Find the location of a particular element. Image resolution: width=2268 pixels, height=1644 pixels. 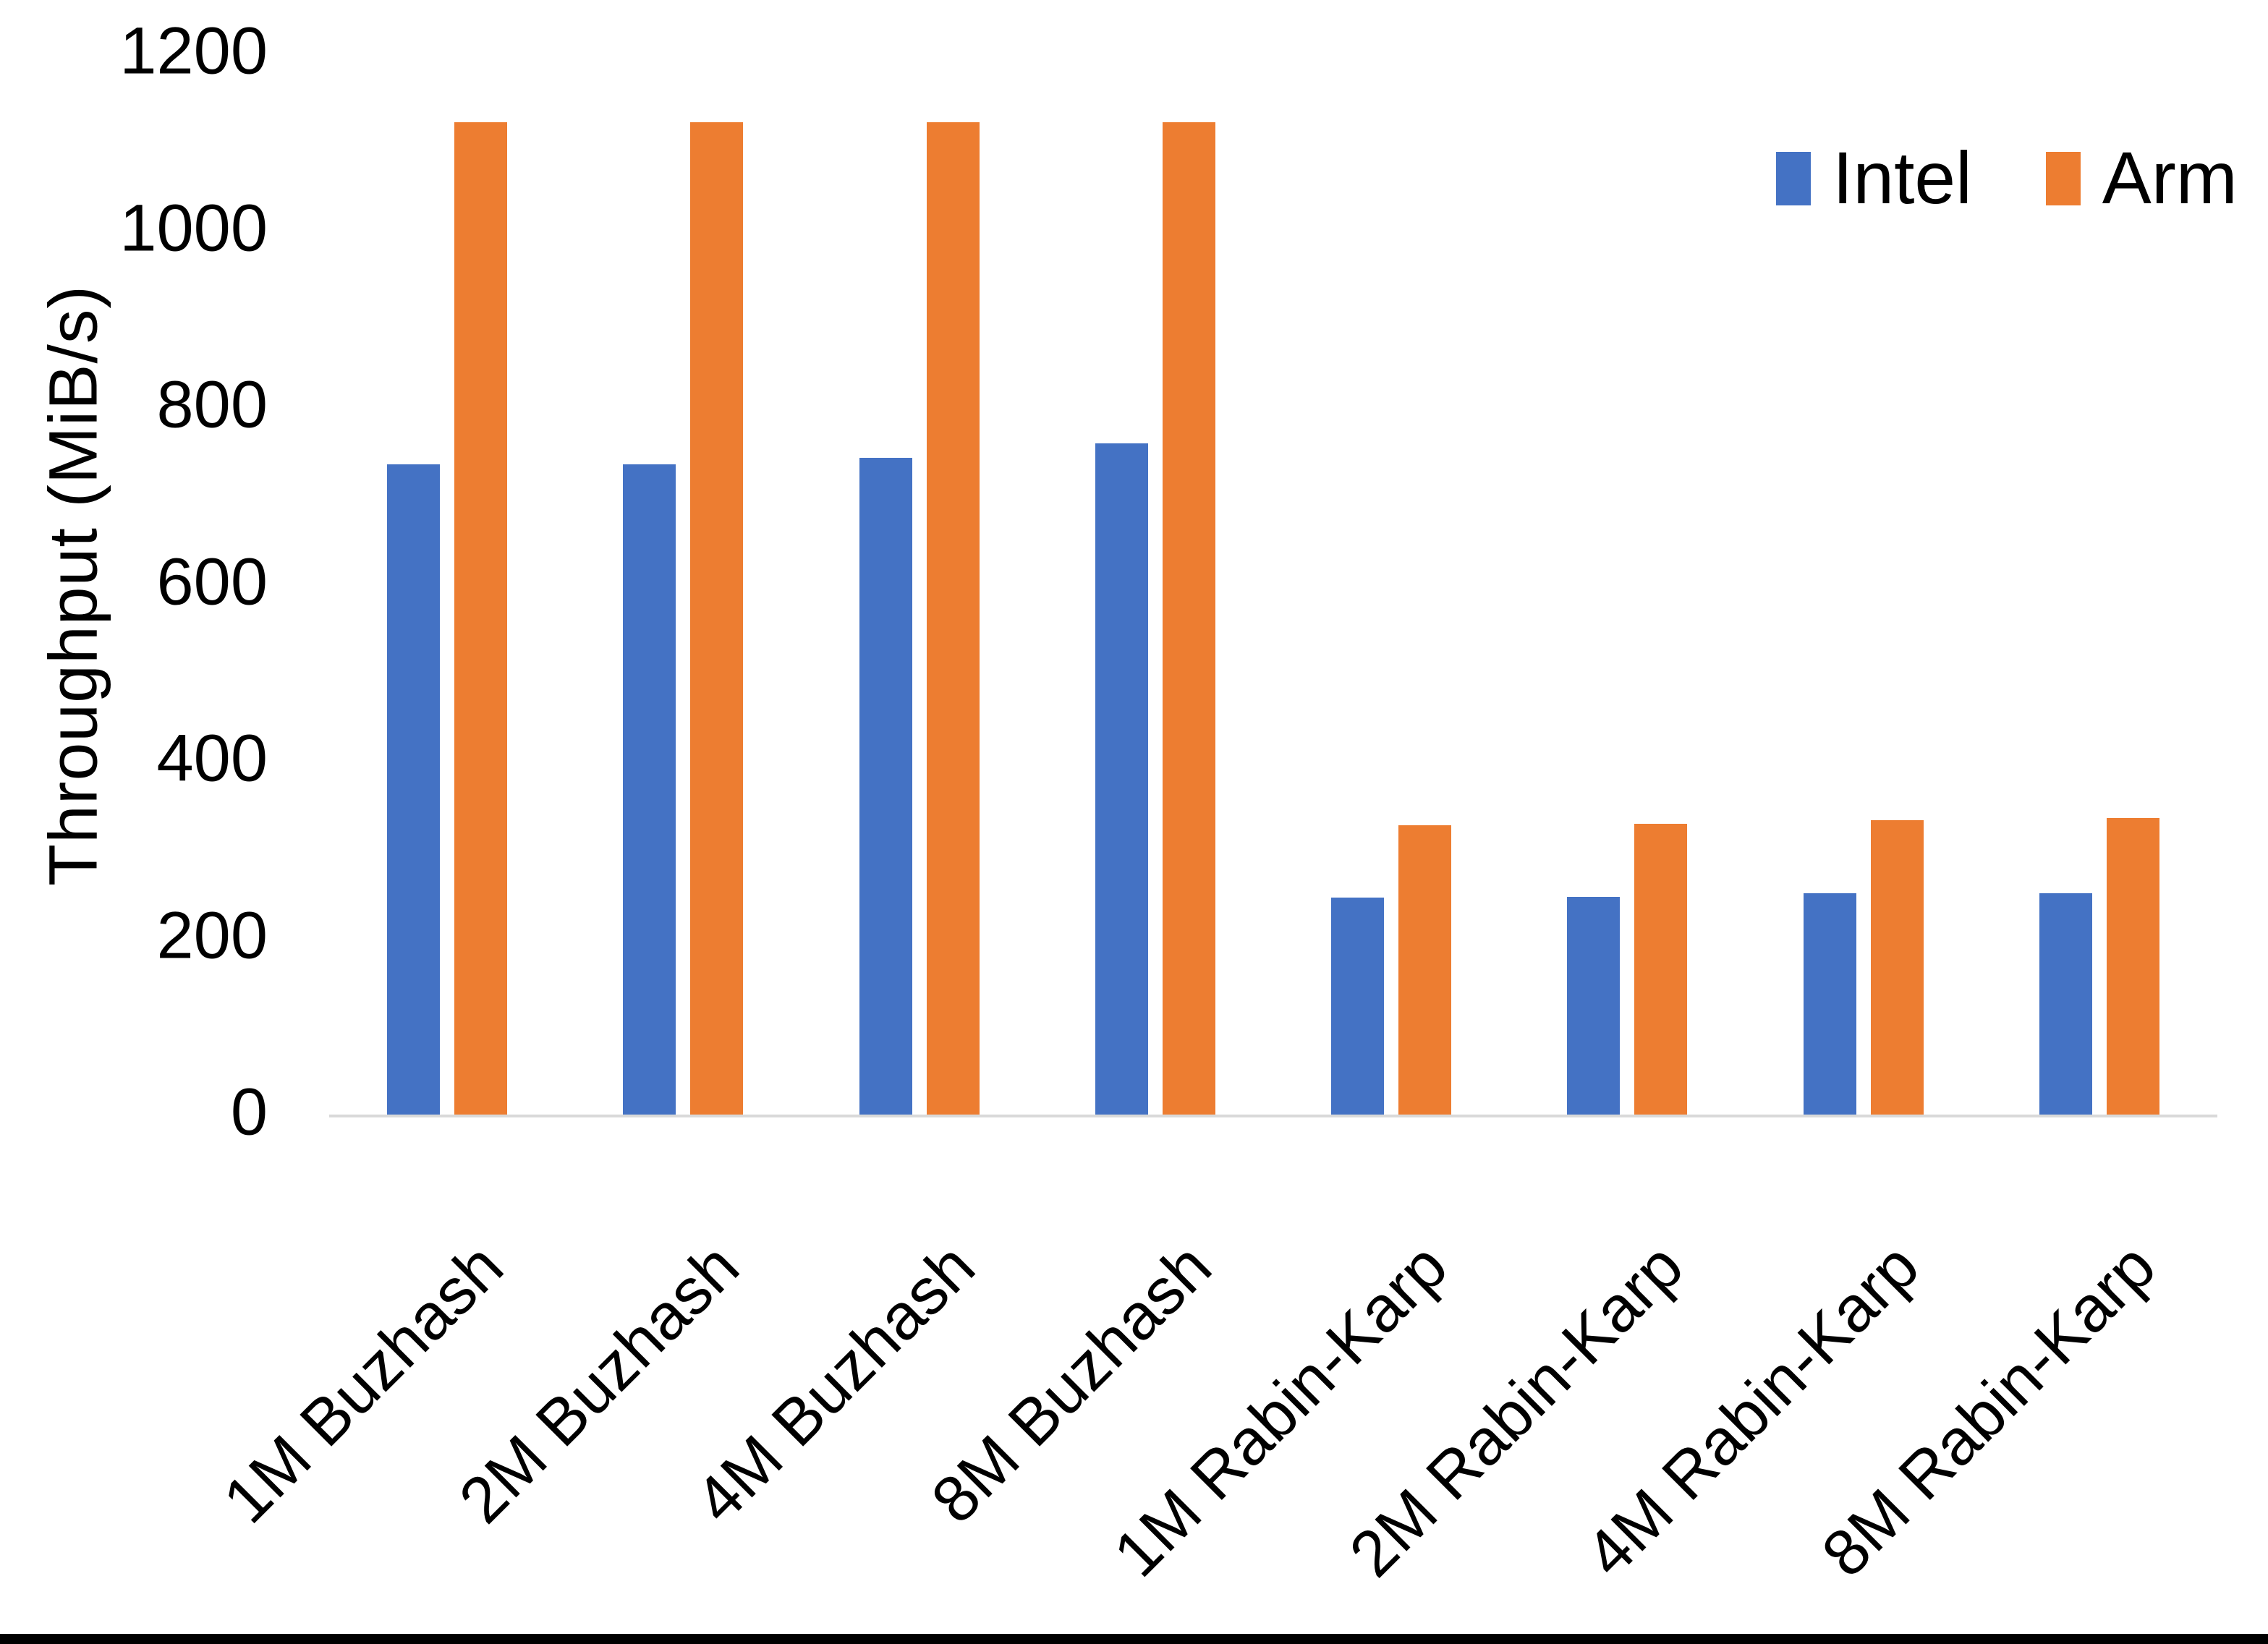

bar-intel-4m-buzhash is located at coordinates (885, 786).